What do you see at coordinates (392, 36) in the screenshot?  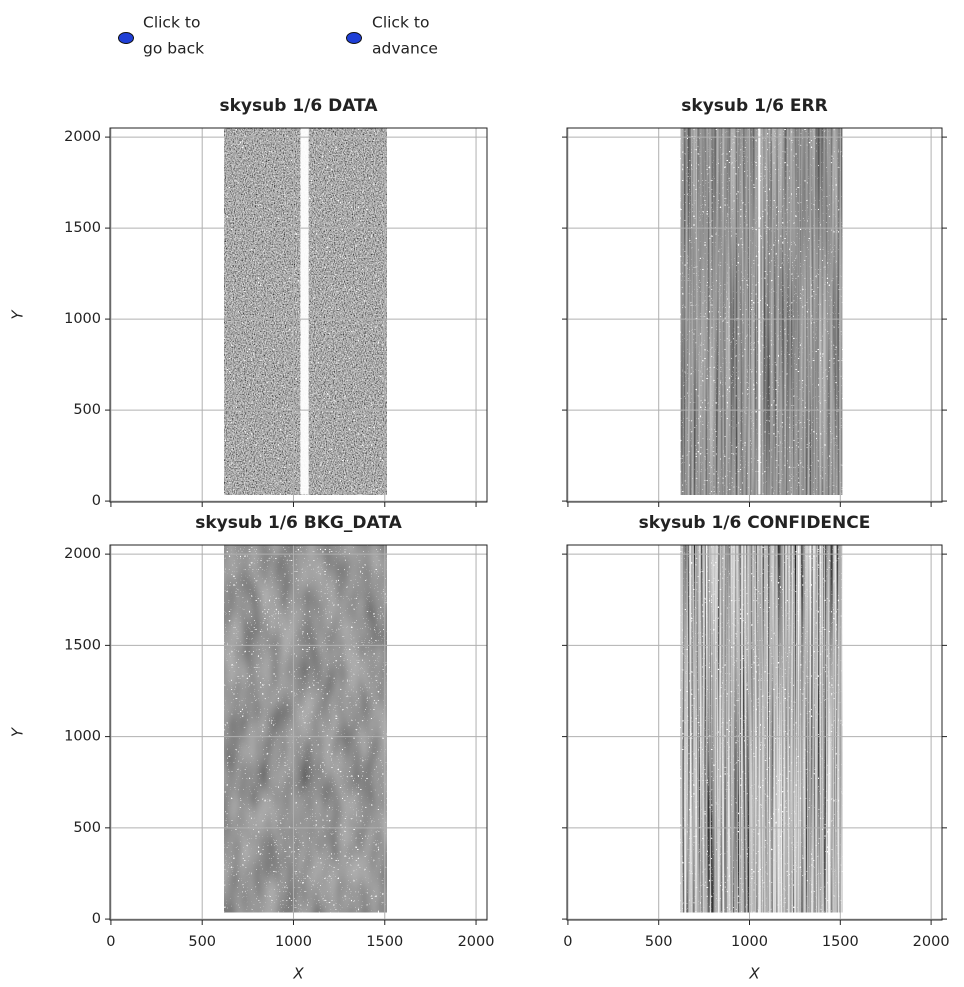 I see `advance-button: Click to advance` at bounding box center [392, 36].